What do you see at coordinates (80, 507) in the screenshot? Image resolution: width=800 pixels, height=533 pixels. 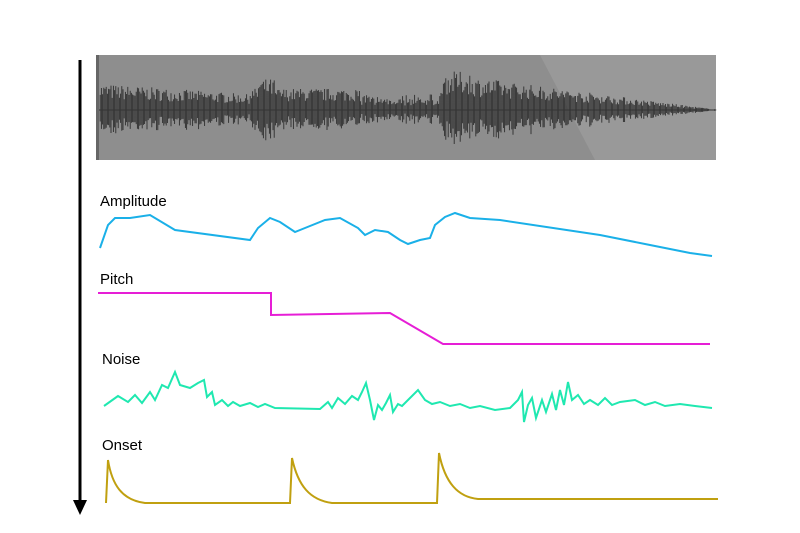 I see `arrow-head` at bounding box center [80, 507].